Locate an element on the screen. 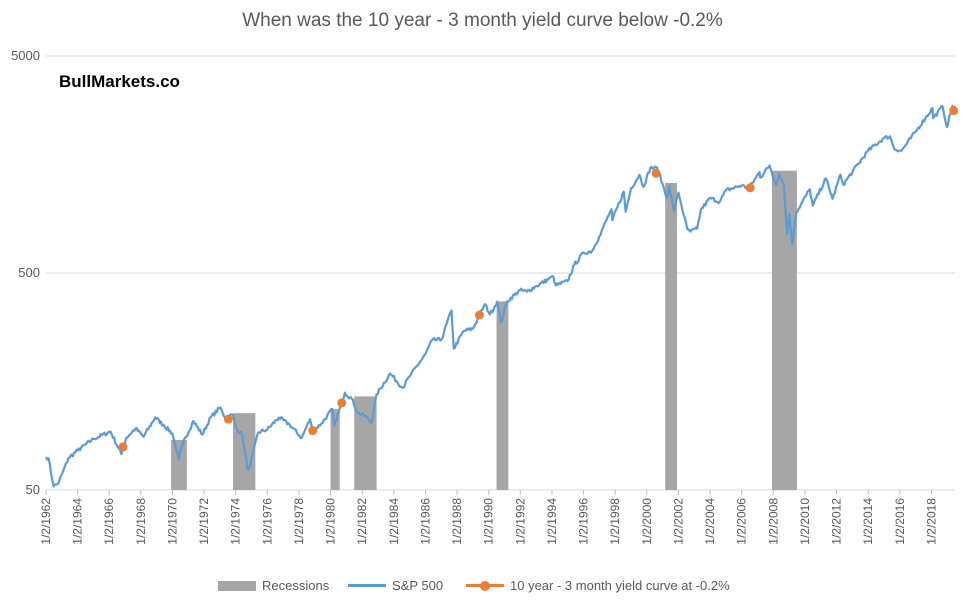 This screenshot has width=965, height=606. x-tick-label: 1/2/1984 is located at coordinates (394, 521).